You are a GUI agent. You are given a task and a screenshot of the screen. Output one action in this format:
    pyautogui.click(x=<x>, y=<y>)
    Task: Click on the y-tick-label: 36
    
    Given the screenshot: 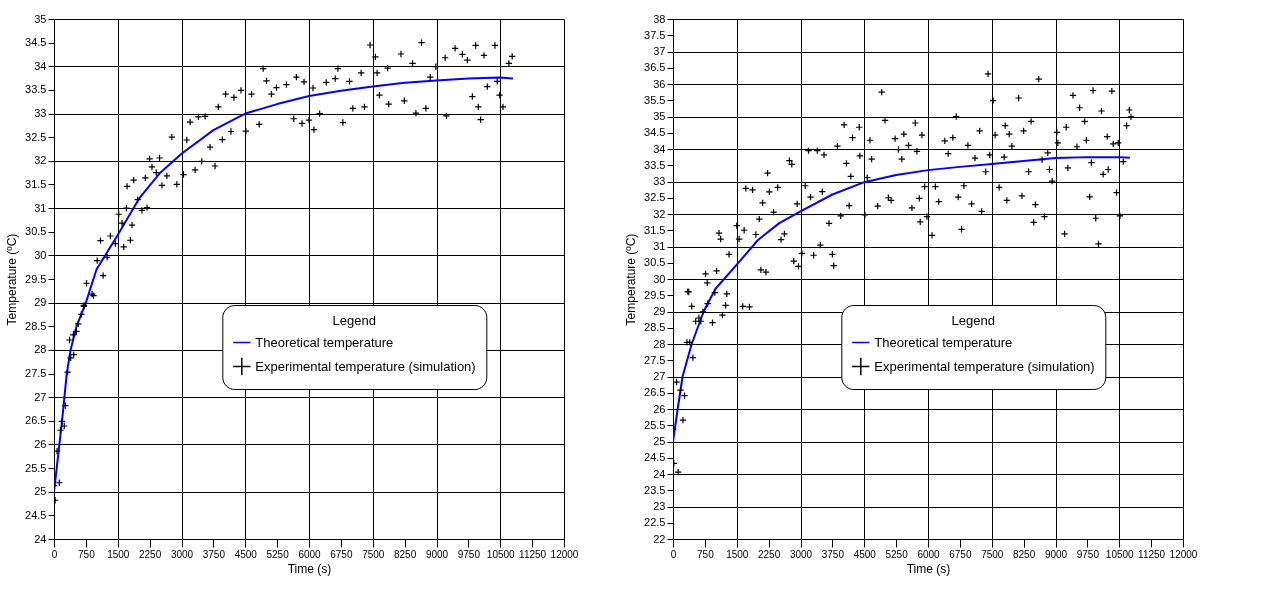 What is the action you would take?
    pyautogui.click(x=659, y=83)
    